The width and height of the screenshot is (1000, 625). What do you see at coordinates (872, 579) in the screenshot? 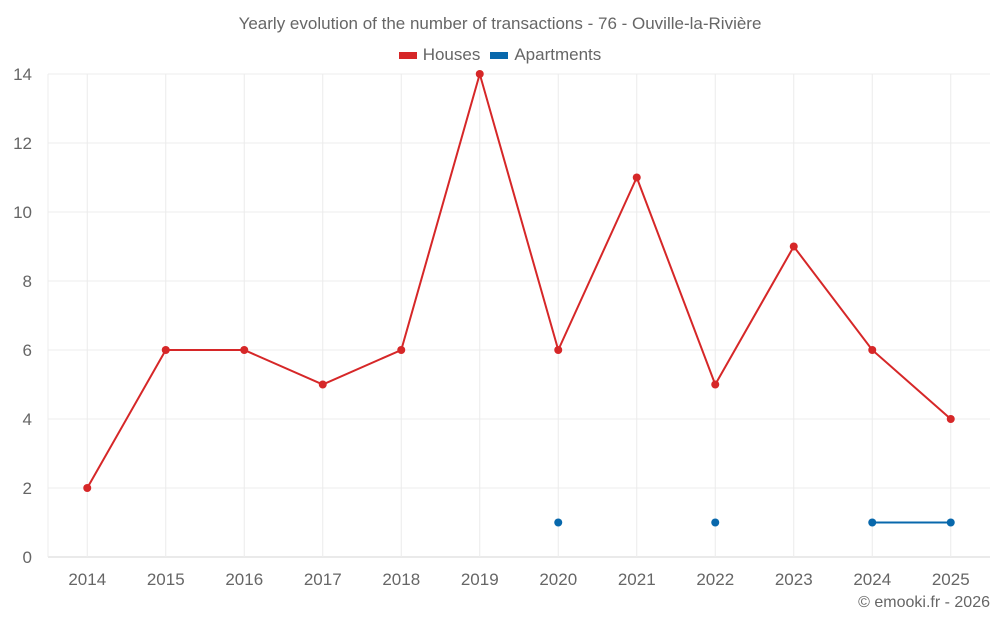
I see `svg-text: 2024` at bounding box center [872, 579].